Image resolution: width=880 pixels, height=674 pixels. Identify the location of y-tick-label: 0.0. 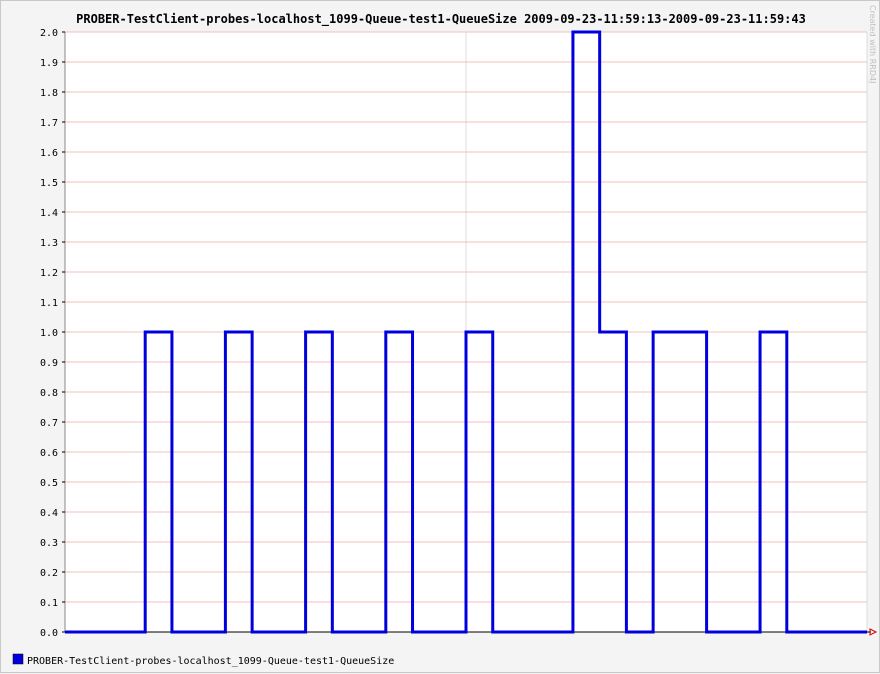
(49, 633).